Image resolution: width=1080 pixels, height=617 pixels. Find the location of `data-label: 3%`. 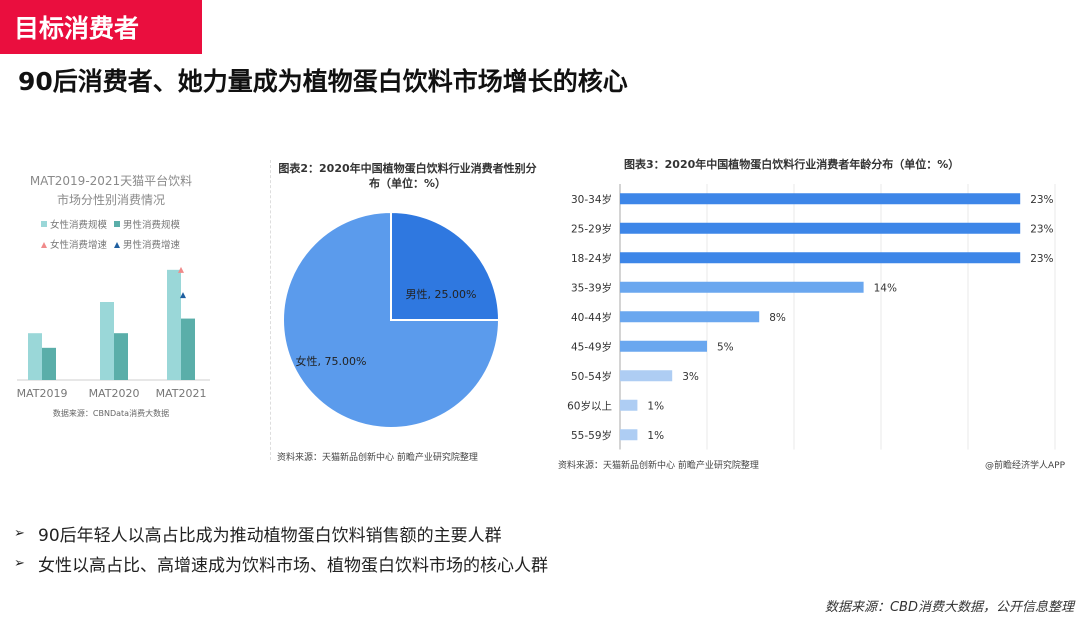

data-label: 3% is located at coordinates (690, 377).